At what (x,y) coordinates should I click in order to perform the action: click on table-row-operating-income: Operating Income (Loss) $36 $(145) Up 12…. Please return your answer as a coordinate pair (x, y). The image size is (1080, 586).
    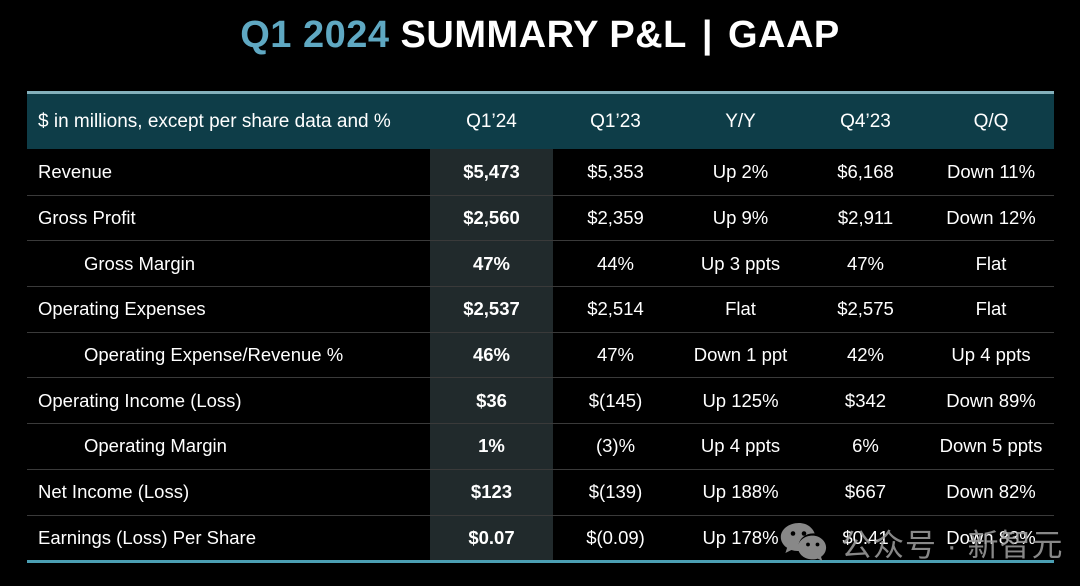
    Looking at the image, I should click on (540, 400).